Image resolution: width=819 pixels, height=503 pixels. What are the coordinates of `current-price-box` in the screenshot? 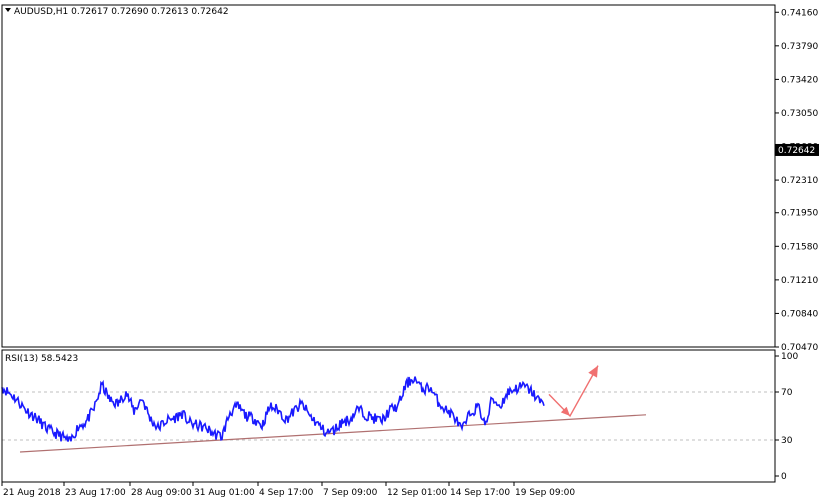 It's located at (797, 149).